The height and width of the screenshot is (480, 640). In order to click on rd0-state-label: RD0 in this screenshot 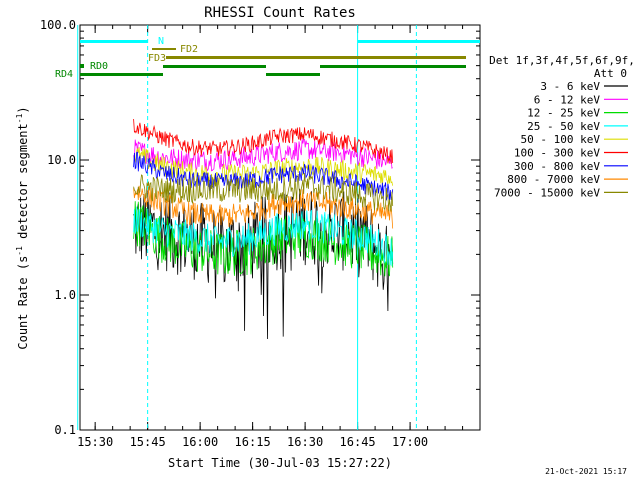, I will do `click(99, 66)`.